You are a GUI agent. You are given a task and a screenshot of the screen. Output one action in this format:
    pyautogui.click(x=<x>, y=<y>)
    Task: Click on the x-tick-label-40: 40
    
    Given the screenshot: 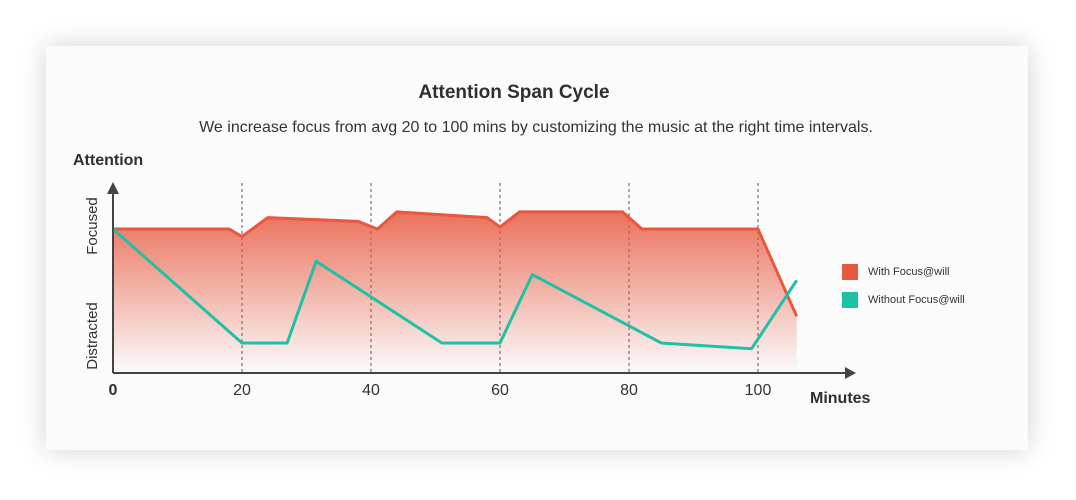 What is the action you would take?
    pyautogui.click(x=371, y=390)
    